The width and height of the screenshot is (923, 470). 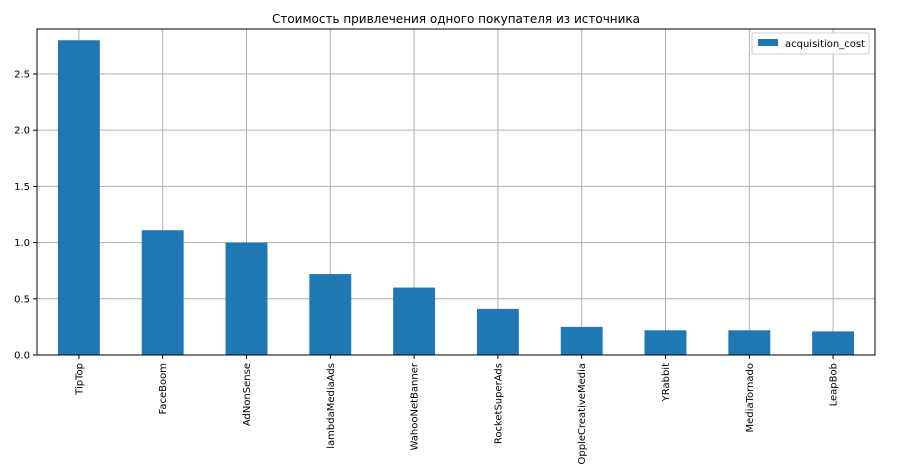 I want to click on x-tick-label: FaceBoom, so click(x=163, y=388).